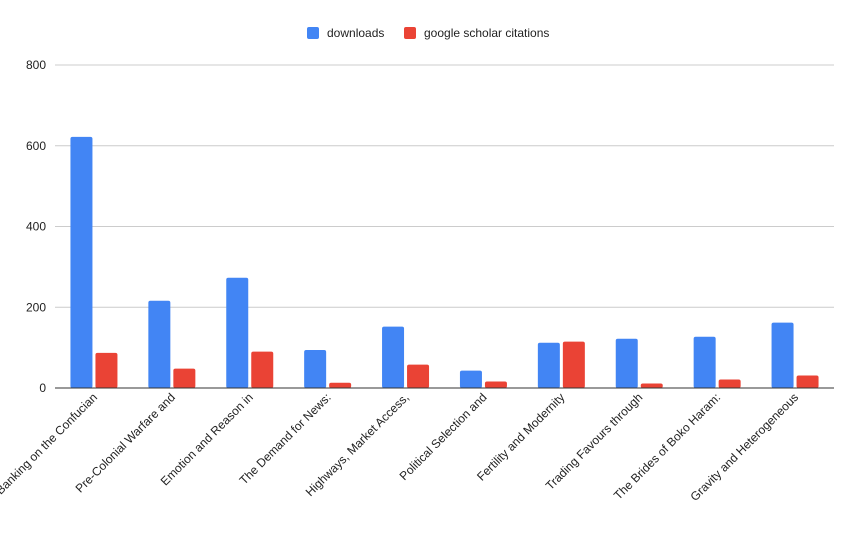 The height and width of the screenshot is (538, 861). I want to click on y-tick-label: 800, so click(36, 65).